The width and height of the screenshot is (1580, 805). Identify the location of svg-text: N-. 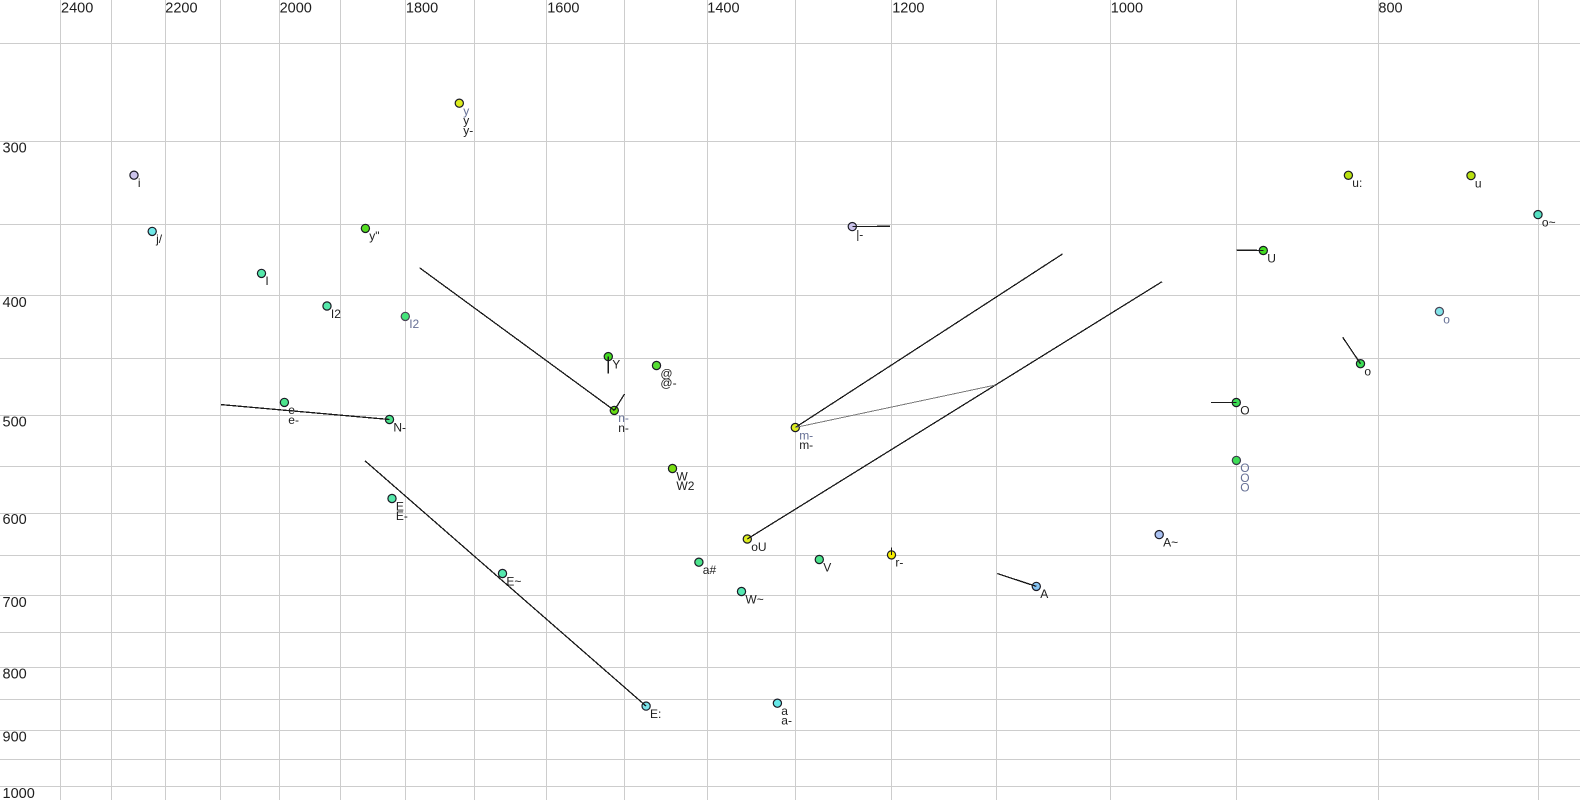
(399, 427).